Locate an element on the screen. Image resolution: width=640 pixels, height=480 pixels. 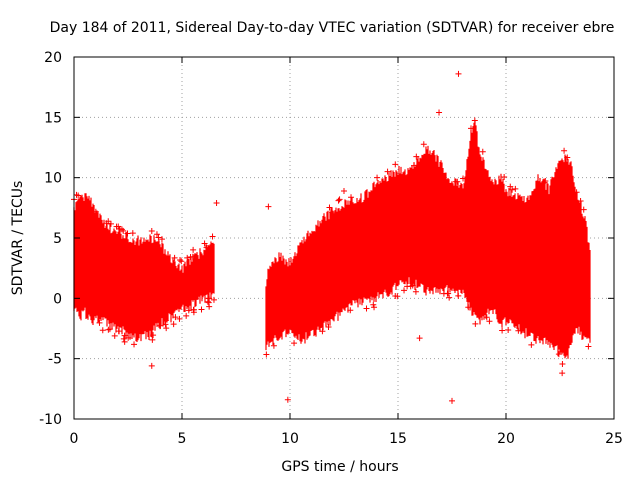
x-tick-label: 10 is located at coordinates (290, 439).